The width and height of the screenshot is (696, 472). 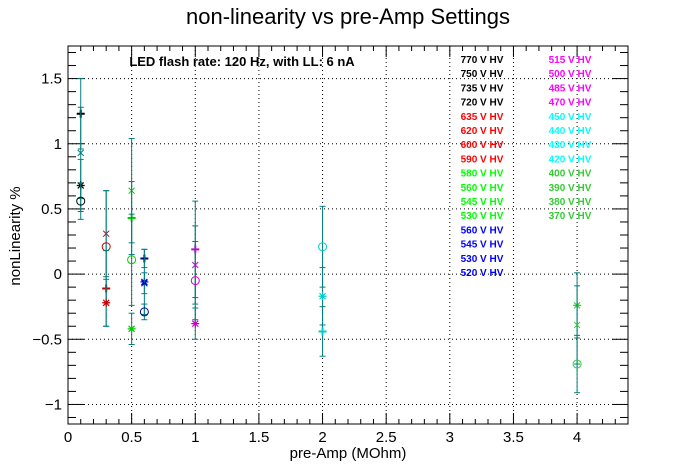 I want to click on x-tick-label: 0.5, so click(x=131, y=437).